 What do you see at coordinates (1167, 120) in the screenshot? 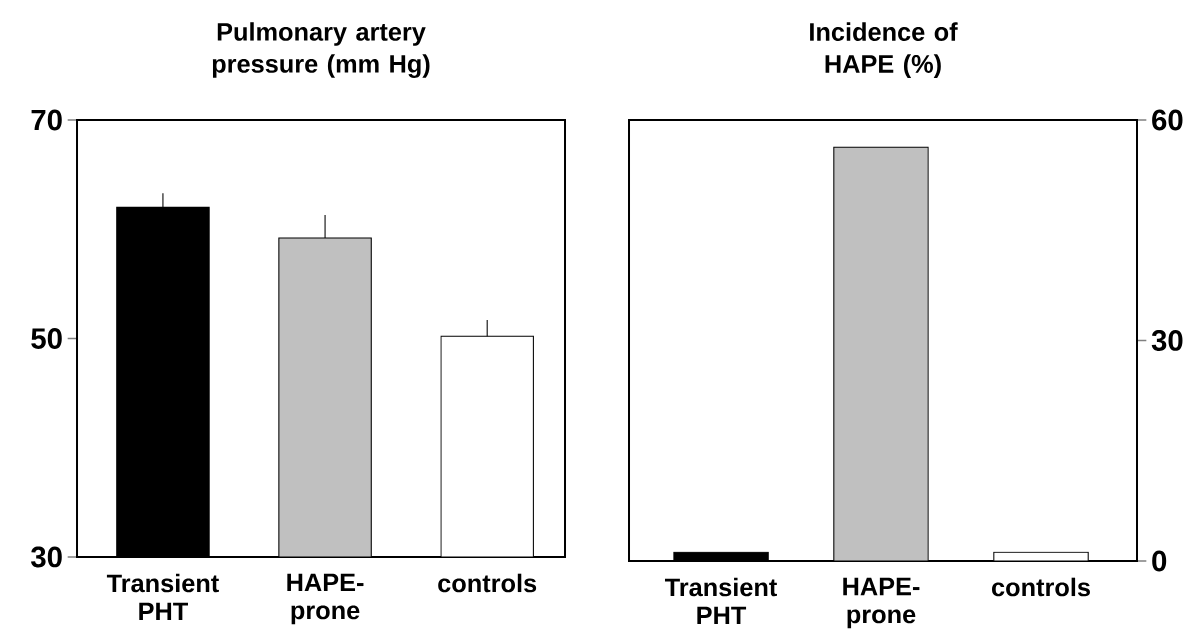
I see `y-tick-label: 60` at bounding box center [1167, 120].